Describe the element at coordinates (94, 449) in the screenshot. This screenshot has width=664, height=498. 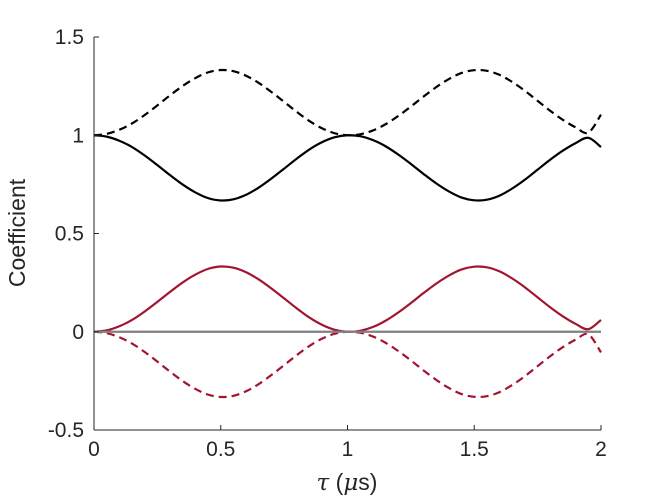
I see `x-tick-label: 0` at that location.